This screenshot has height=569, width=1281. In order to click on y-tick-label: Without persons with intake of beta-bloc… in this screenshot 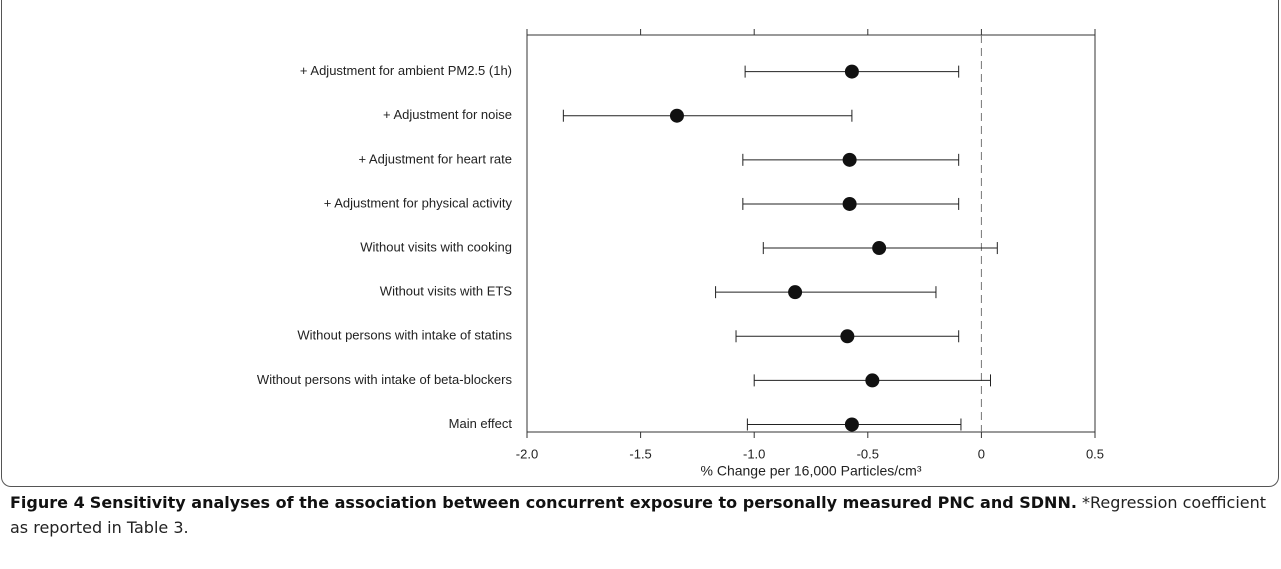, I will do `click(385, 379)`.